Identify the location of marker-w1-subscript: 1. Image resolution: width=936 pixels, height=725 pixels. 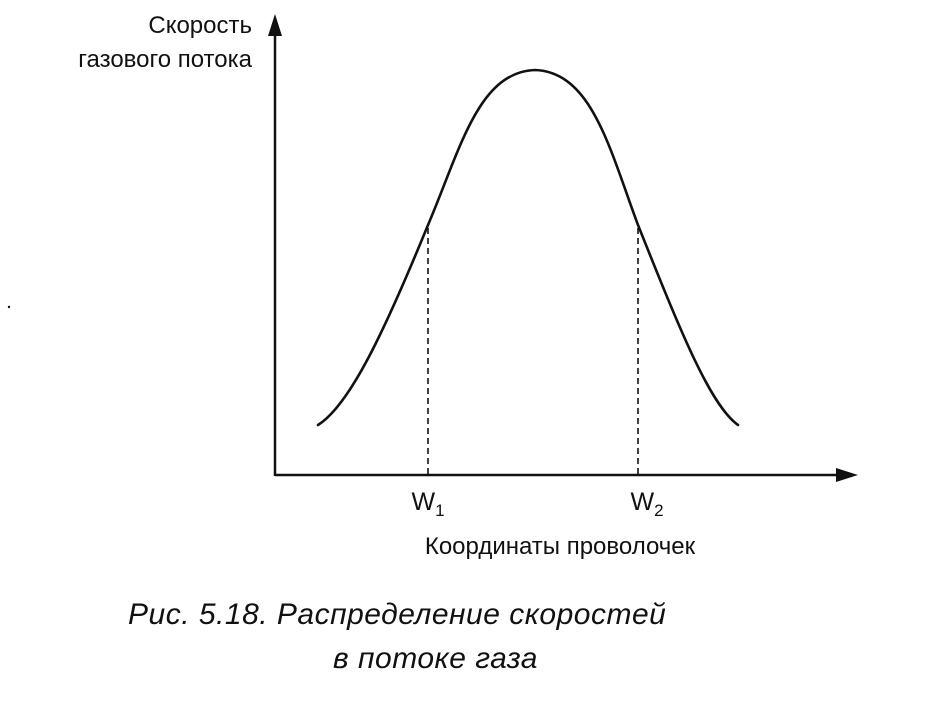
(439, 510).